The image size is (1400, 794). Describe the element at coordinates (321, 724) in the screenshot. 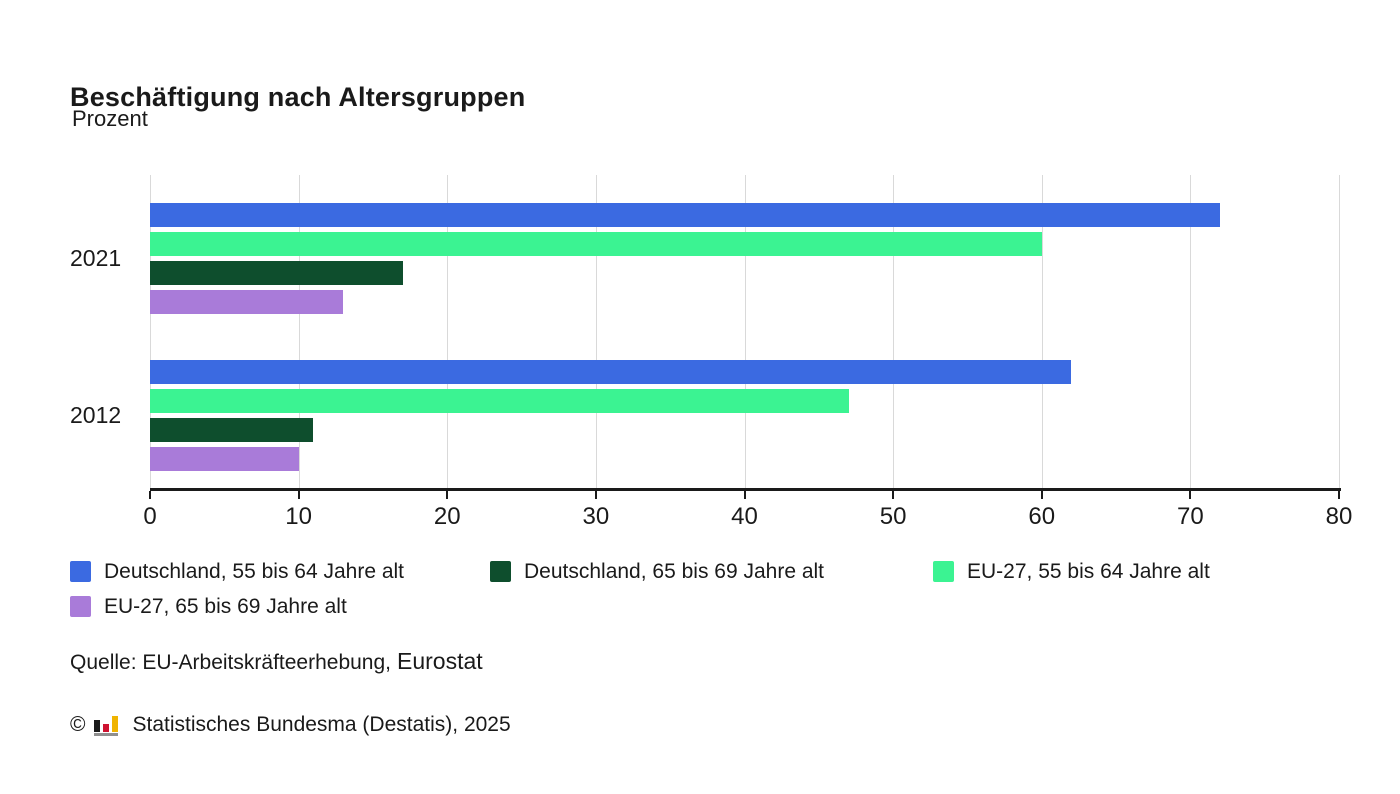

I see `copyright-text: Statistisches Bundesma (Destatis), 2025` at that location.